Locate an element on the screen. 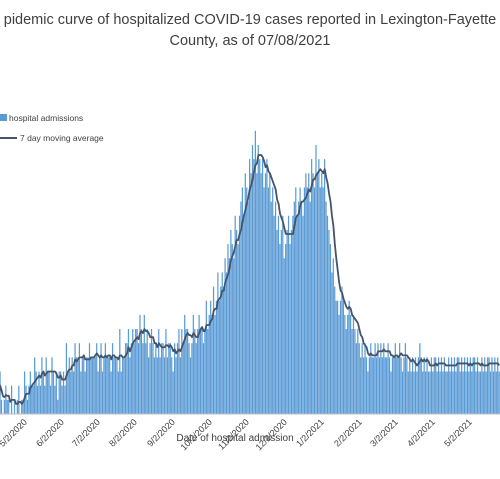 The image size is (500, 479). legend-swatch-hospital-admissions is located at coordinates (3, 117).